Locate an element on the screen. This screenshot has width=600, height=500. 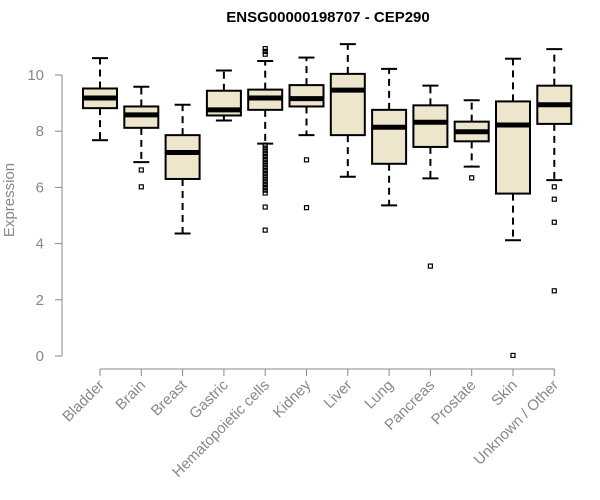
x-tick-label: Breast is located at coordinates (169, 397).